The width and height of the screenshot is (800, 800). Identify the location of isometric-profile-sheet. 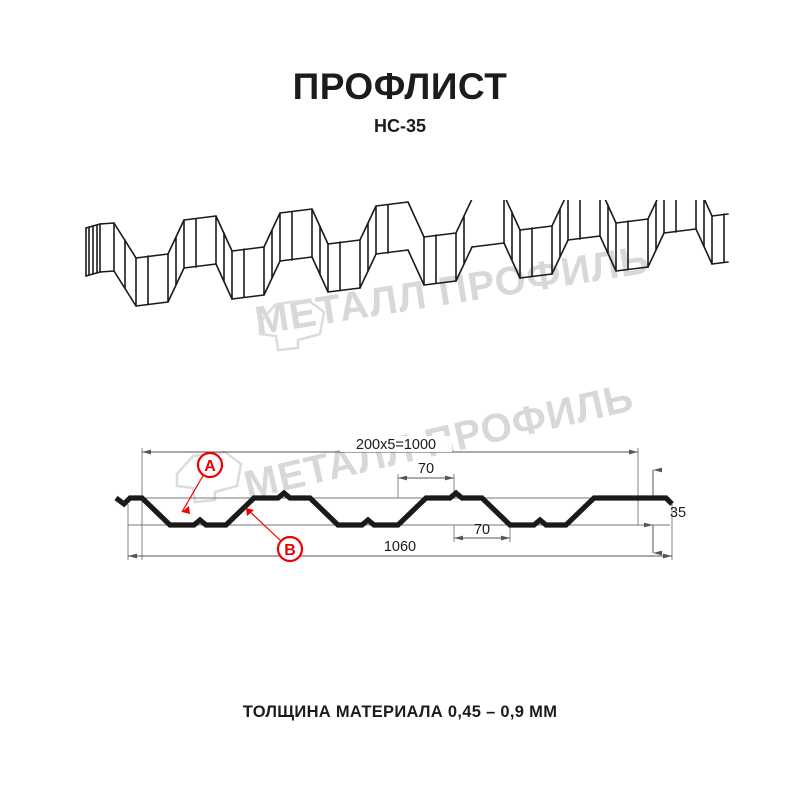
(407, 243).